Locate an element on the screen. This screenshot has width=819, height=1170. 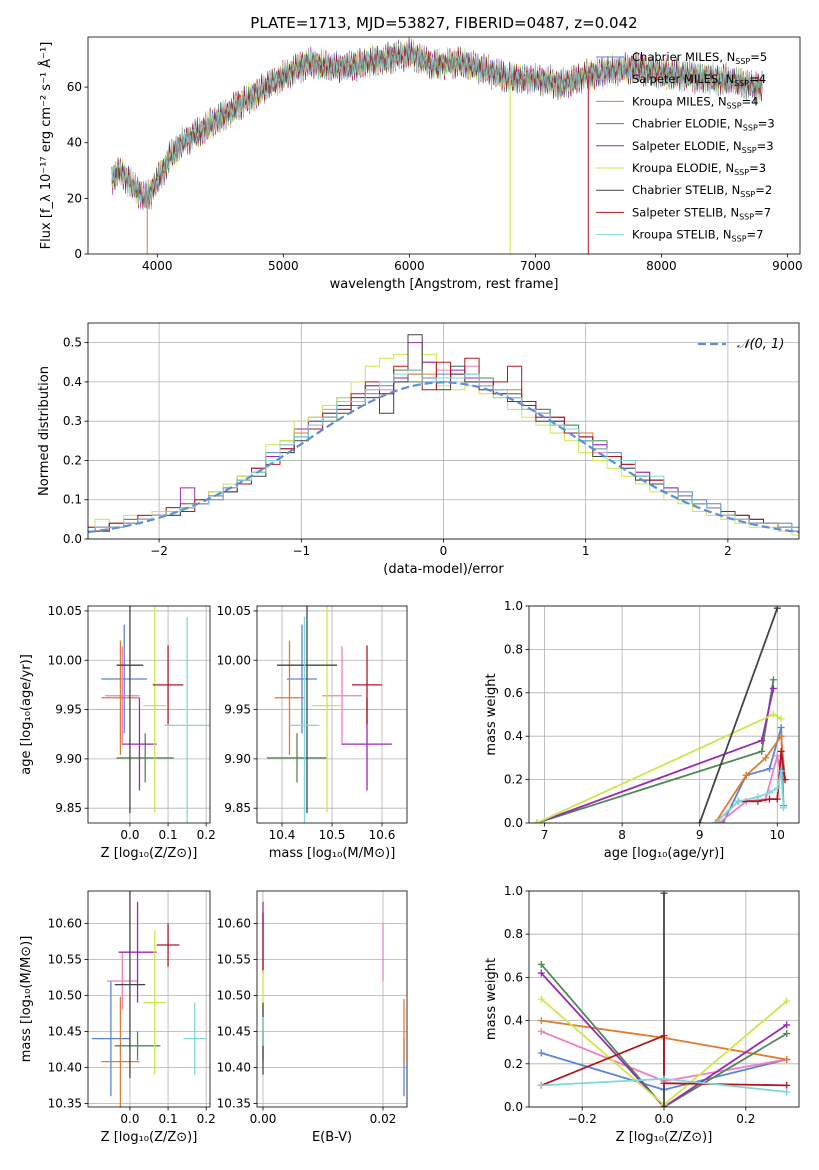
y-tick-label: 0 is located at coordinates (78, 254).